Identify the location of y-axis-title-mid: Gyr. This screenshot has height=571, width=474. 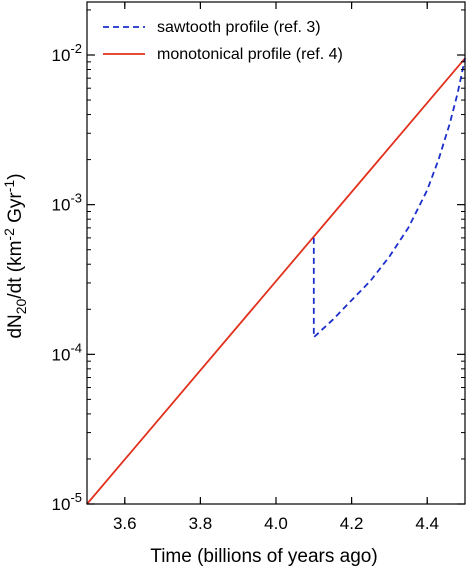
(15, 210).